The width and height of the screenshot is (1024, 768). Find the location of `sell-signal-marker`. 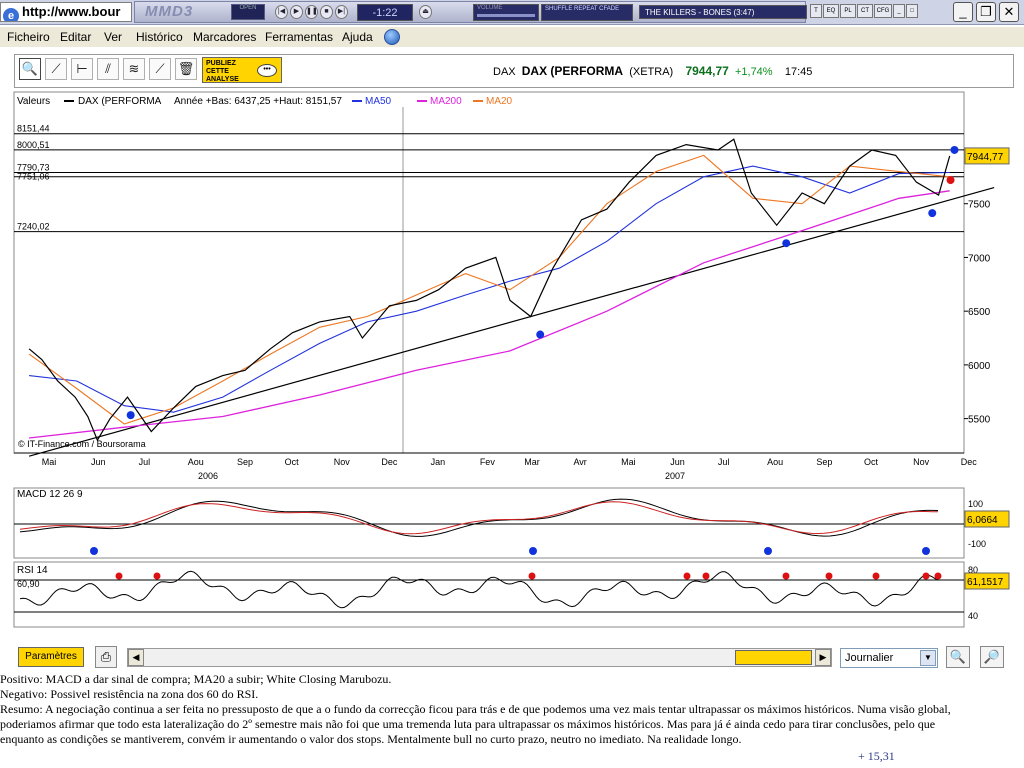

sell-signal-marker is located at coordinates (950, 180).